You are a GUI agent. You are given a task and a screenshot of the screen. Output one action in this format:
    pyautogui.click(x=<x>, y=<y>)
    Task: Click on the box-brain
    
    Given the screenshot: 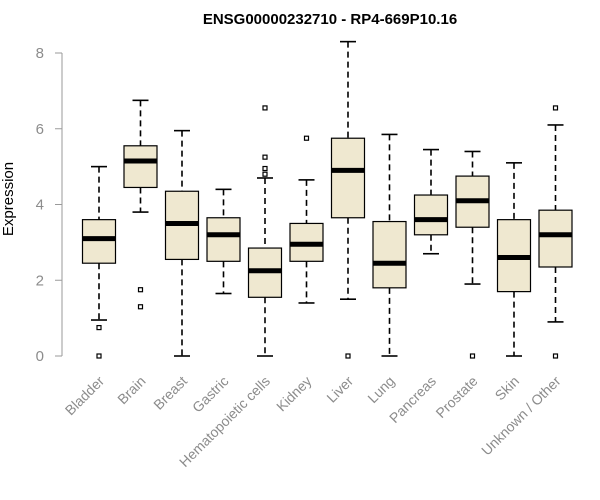 What is the action you would take?
    pyautogui.click(x=140, y=204)
    